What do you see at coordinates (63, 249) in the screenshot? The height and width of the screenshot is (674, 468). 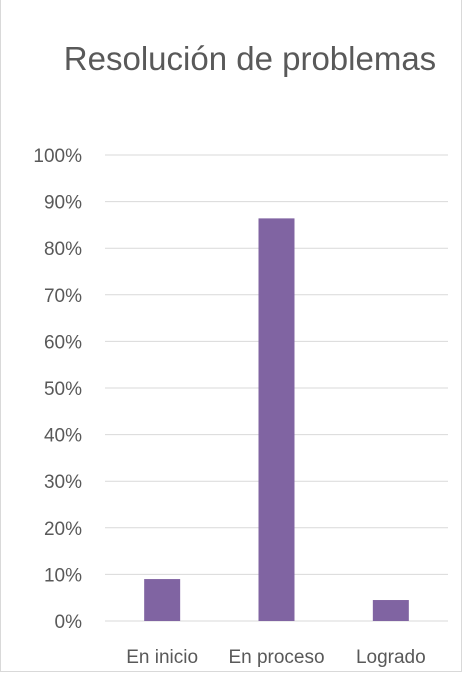 I see `y-tick-label: 80%` at bounding box center [63, 249].